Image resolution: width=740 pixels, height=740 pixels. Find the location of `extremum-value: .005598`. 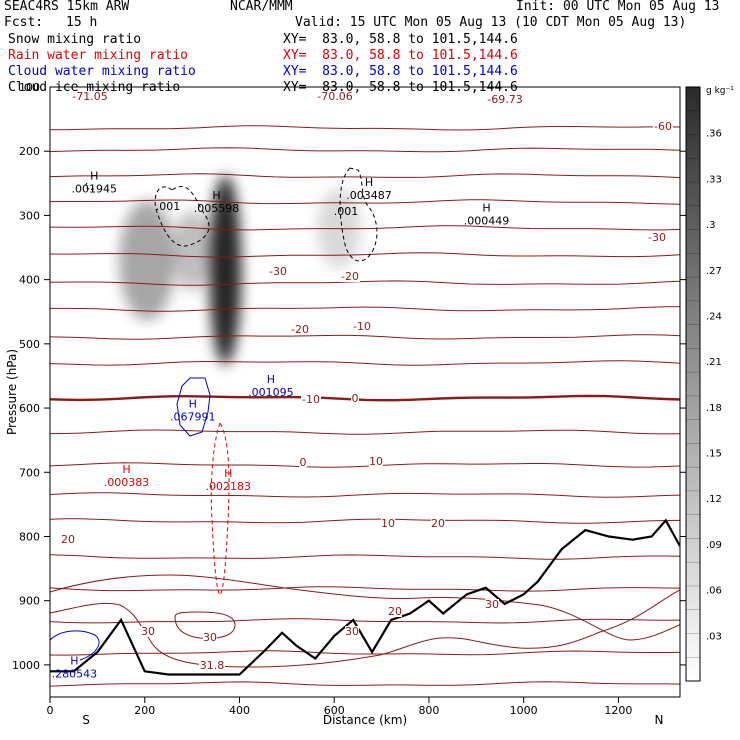

extremum-value: .005598 is located at coordinates (217, 208).